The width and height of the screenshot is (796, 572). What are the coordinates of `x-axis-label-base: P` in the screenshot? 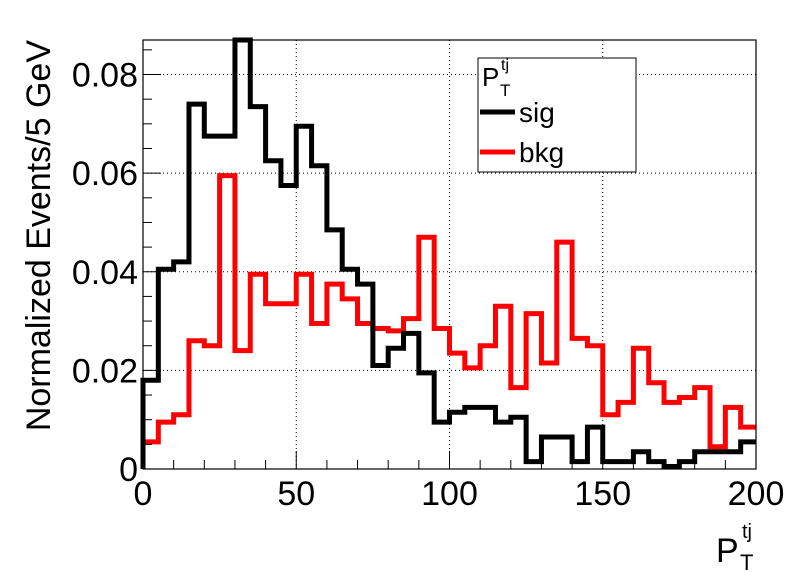 It's located at (727, 551).